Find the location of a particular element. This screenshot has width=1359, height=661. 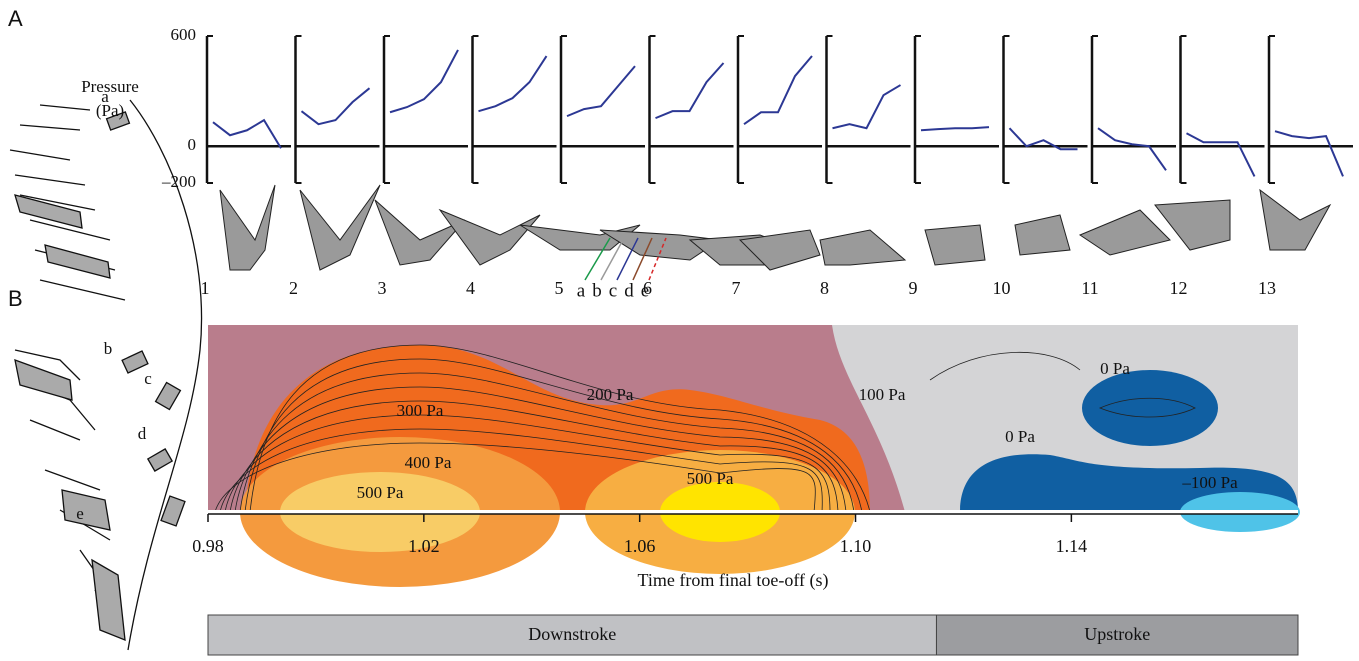

wing-sensor-label: e is located at coordinates (80, 513).